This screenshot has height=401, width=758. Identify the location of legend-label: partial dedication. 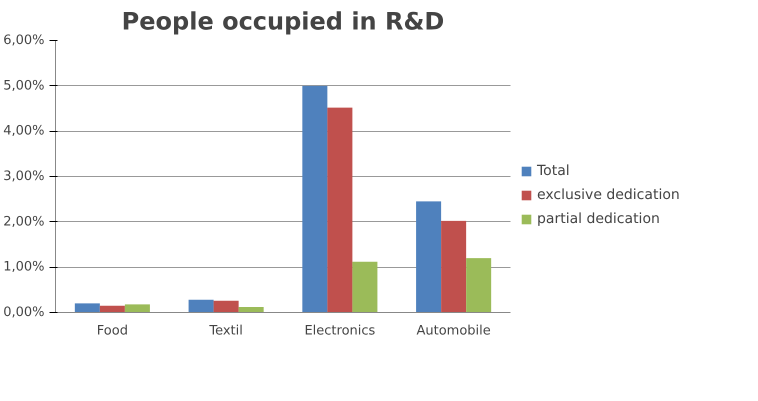
(598, 219).